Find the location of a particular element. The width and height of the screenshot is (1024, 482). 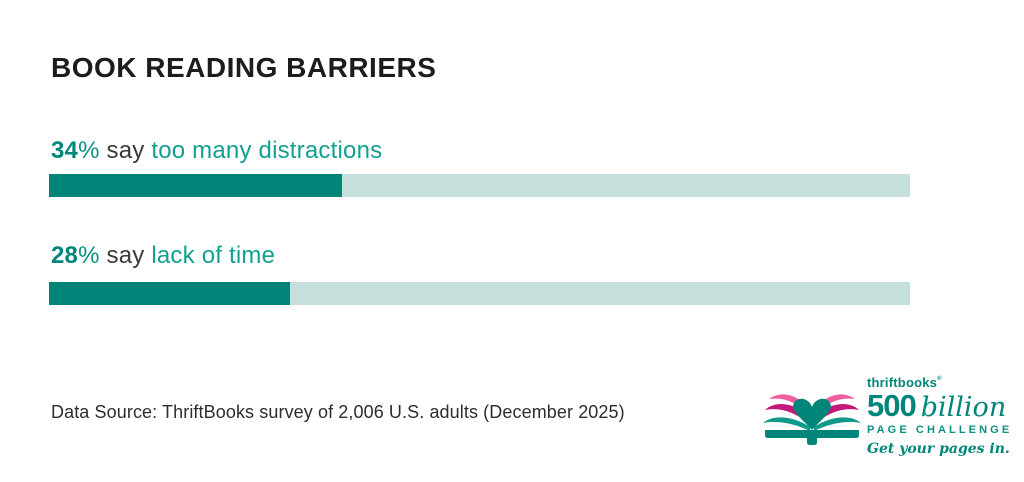

open-book-heart-icon is located at coordinates (812, 419).